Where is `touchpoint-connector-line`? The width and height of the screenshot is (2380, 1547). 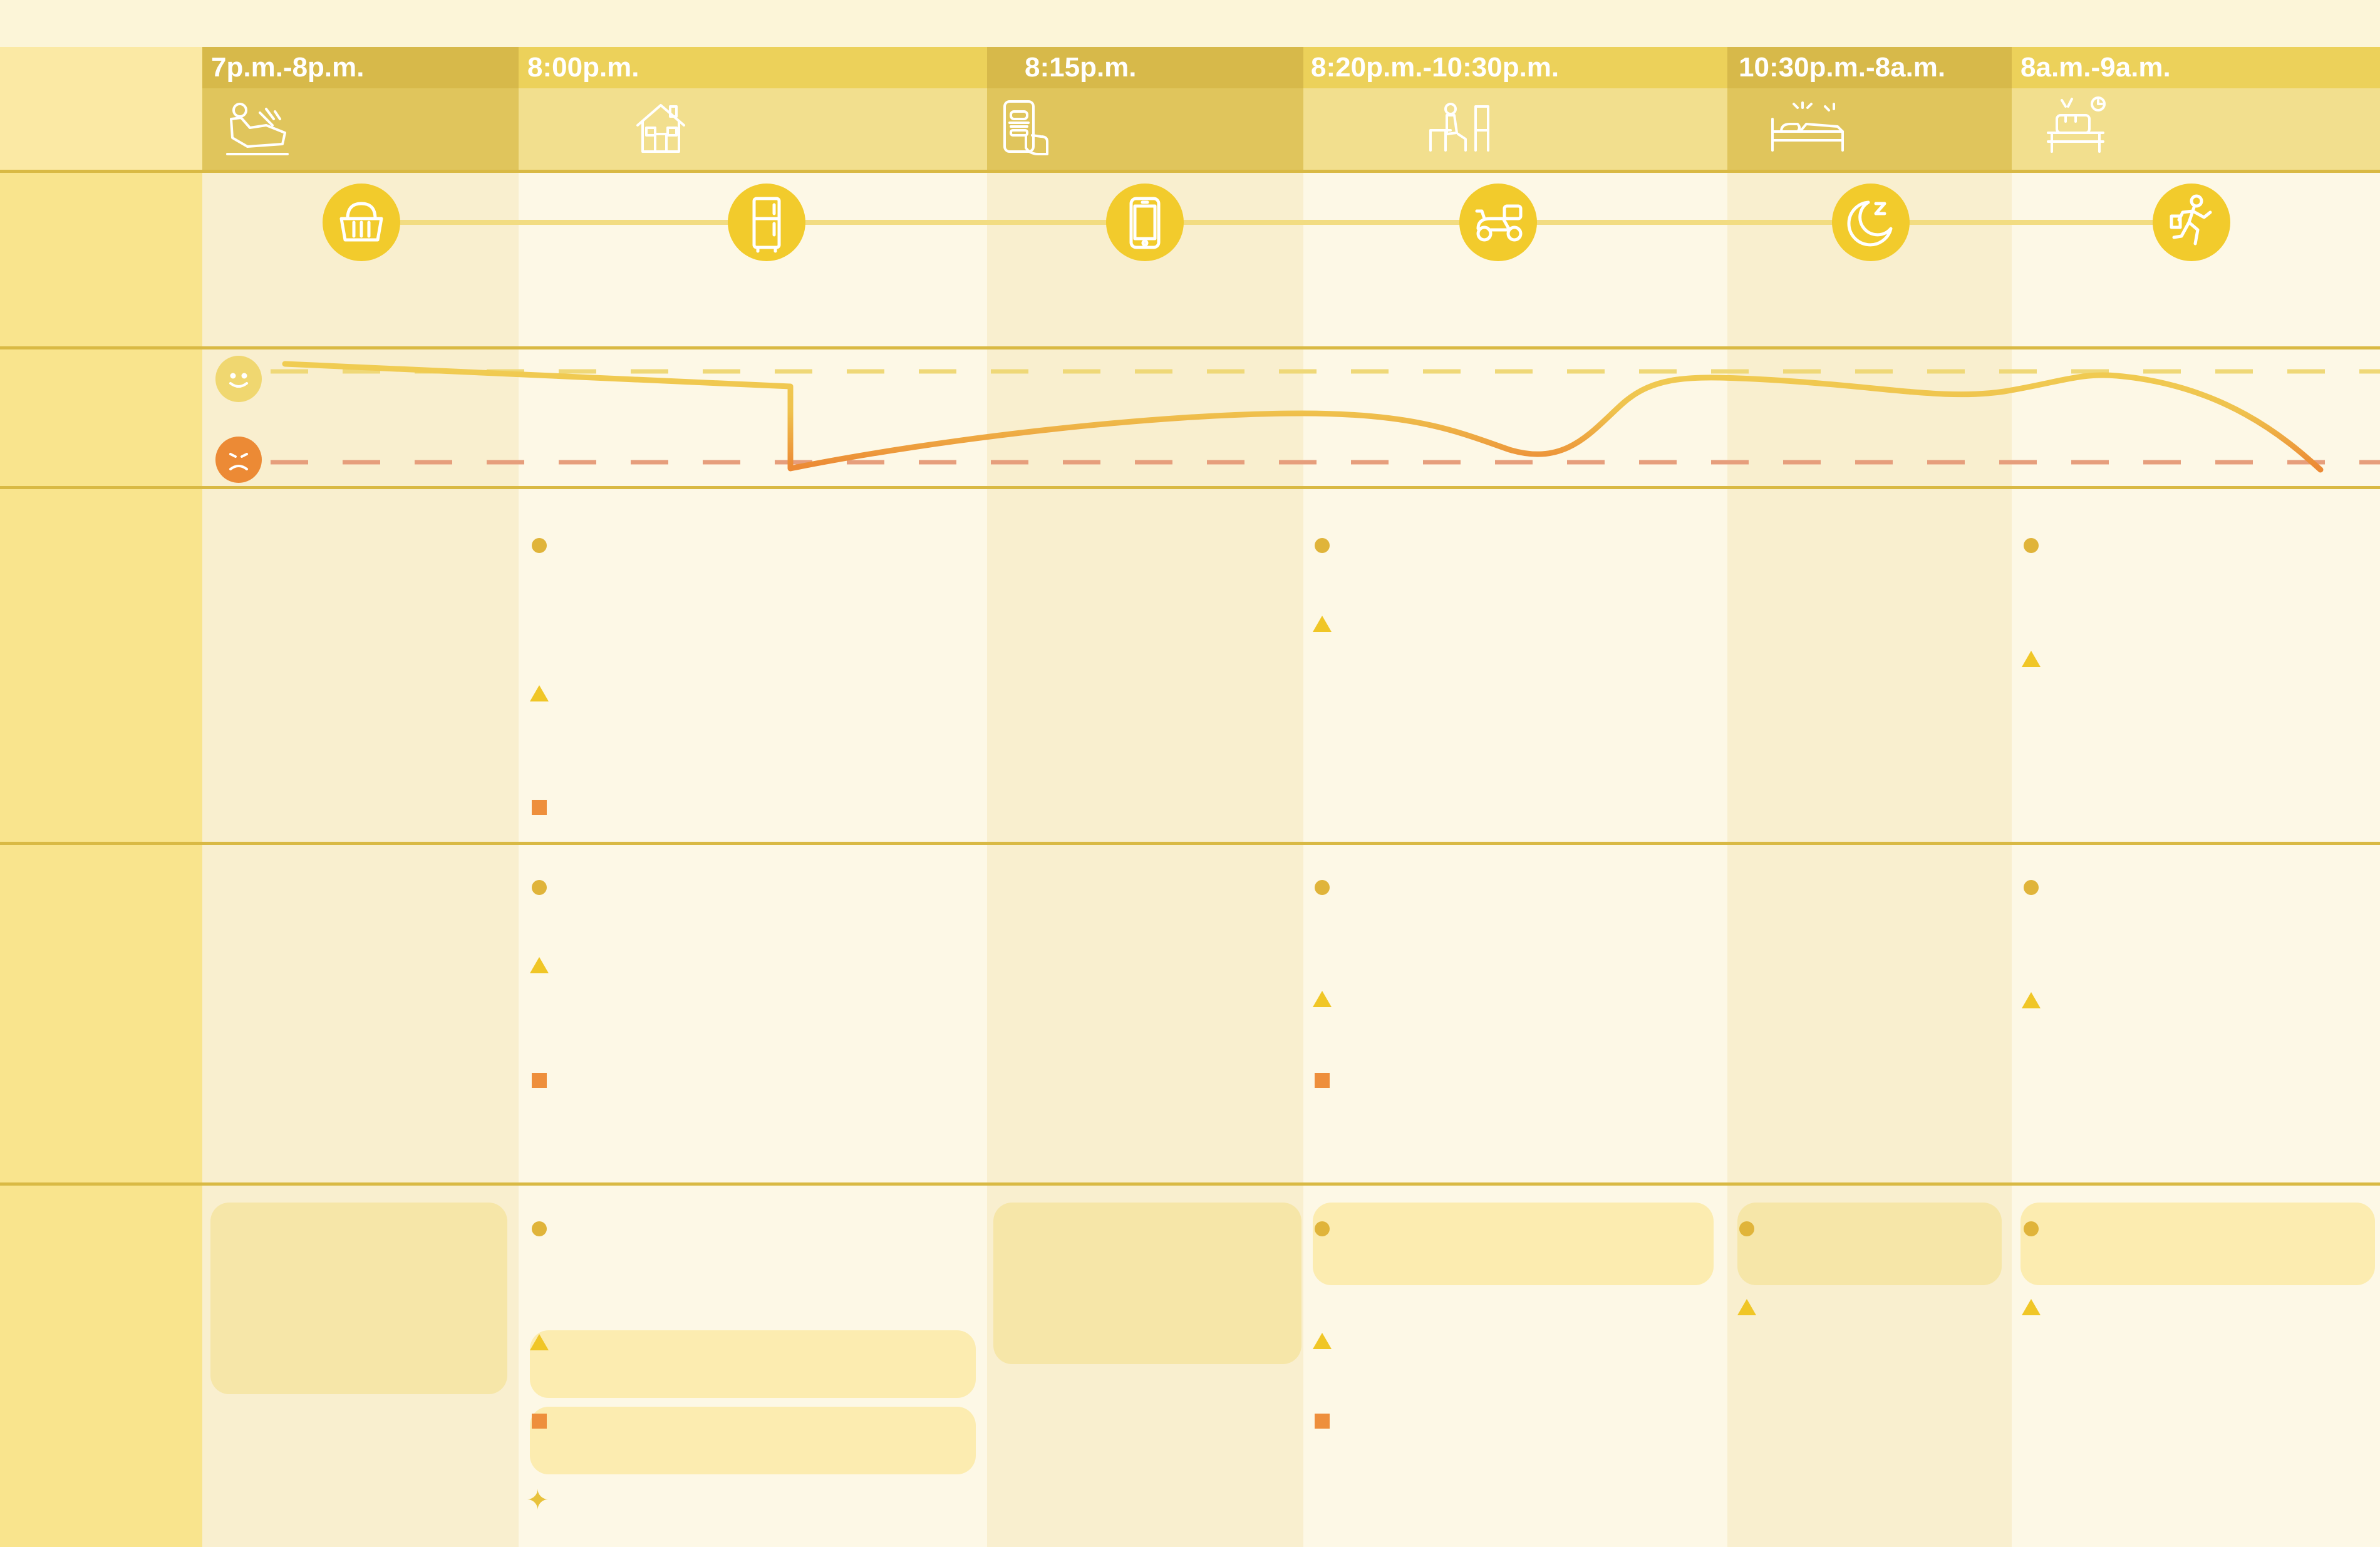 touchpoint-connector-line is located at coordinates (1275, 222).